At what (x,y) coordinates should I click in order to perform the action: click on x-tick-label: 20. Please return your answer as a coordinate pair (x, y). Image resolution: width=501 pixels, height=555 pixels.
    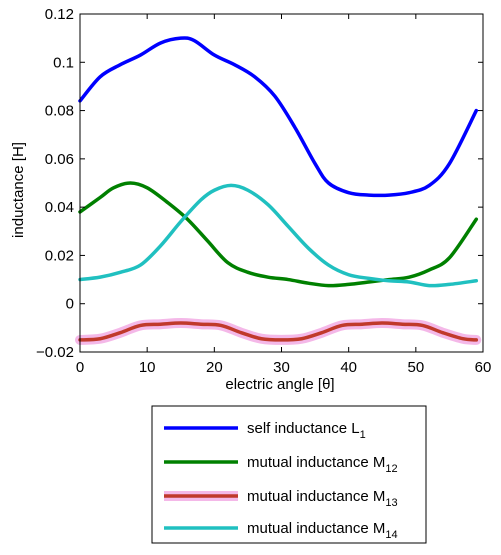
    Looking at the image, I should click on (214, 367).